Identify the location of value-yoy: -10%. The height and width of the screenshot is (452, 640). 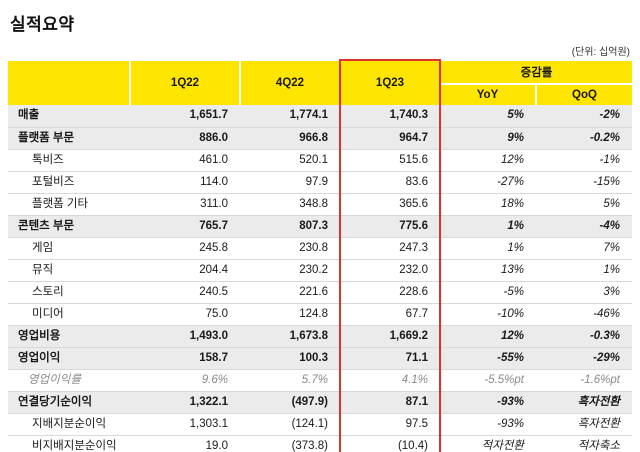
(488, 314).